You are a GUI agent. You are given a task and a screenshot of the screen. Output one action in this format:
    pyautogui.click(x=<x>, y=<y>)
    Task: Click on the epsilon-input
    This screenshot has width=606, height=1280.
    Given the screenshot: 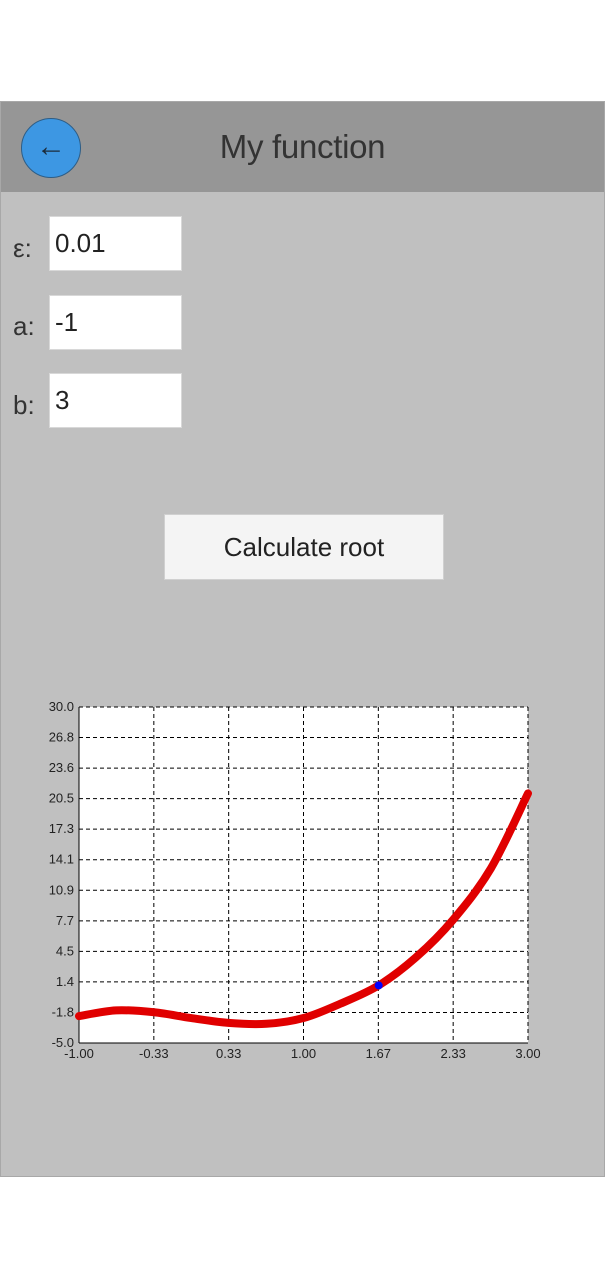 What is the action you would take?
    pyautogui.click(x=115, y=243)
    